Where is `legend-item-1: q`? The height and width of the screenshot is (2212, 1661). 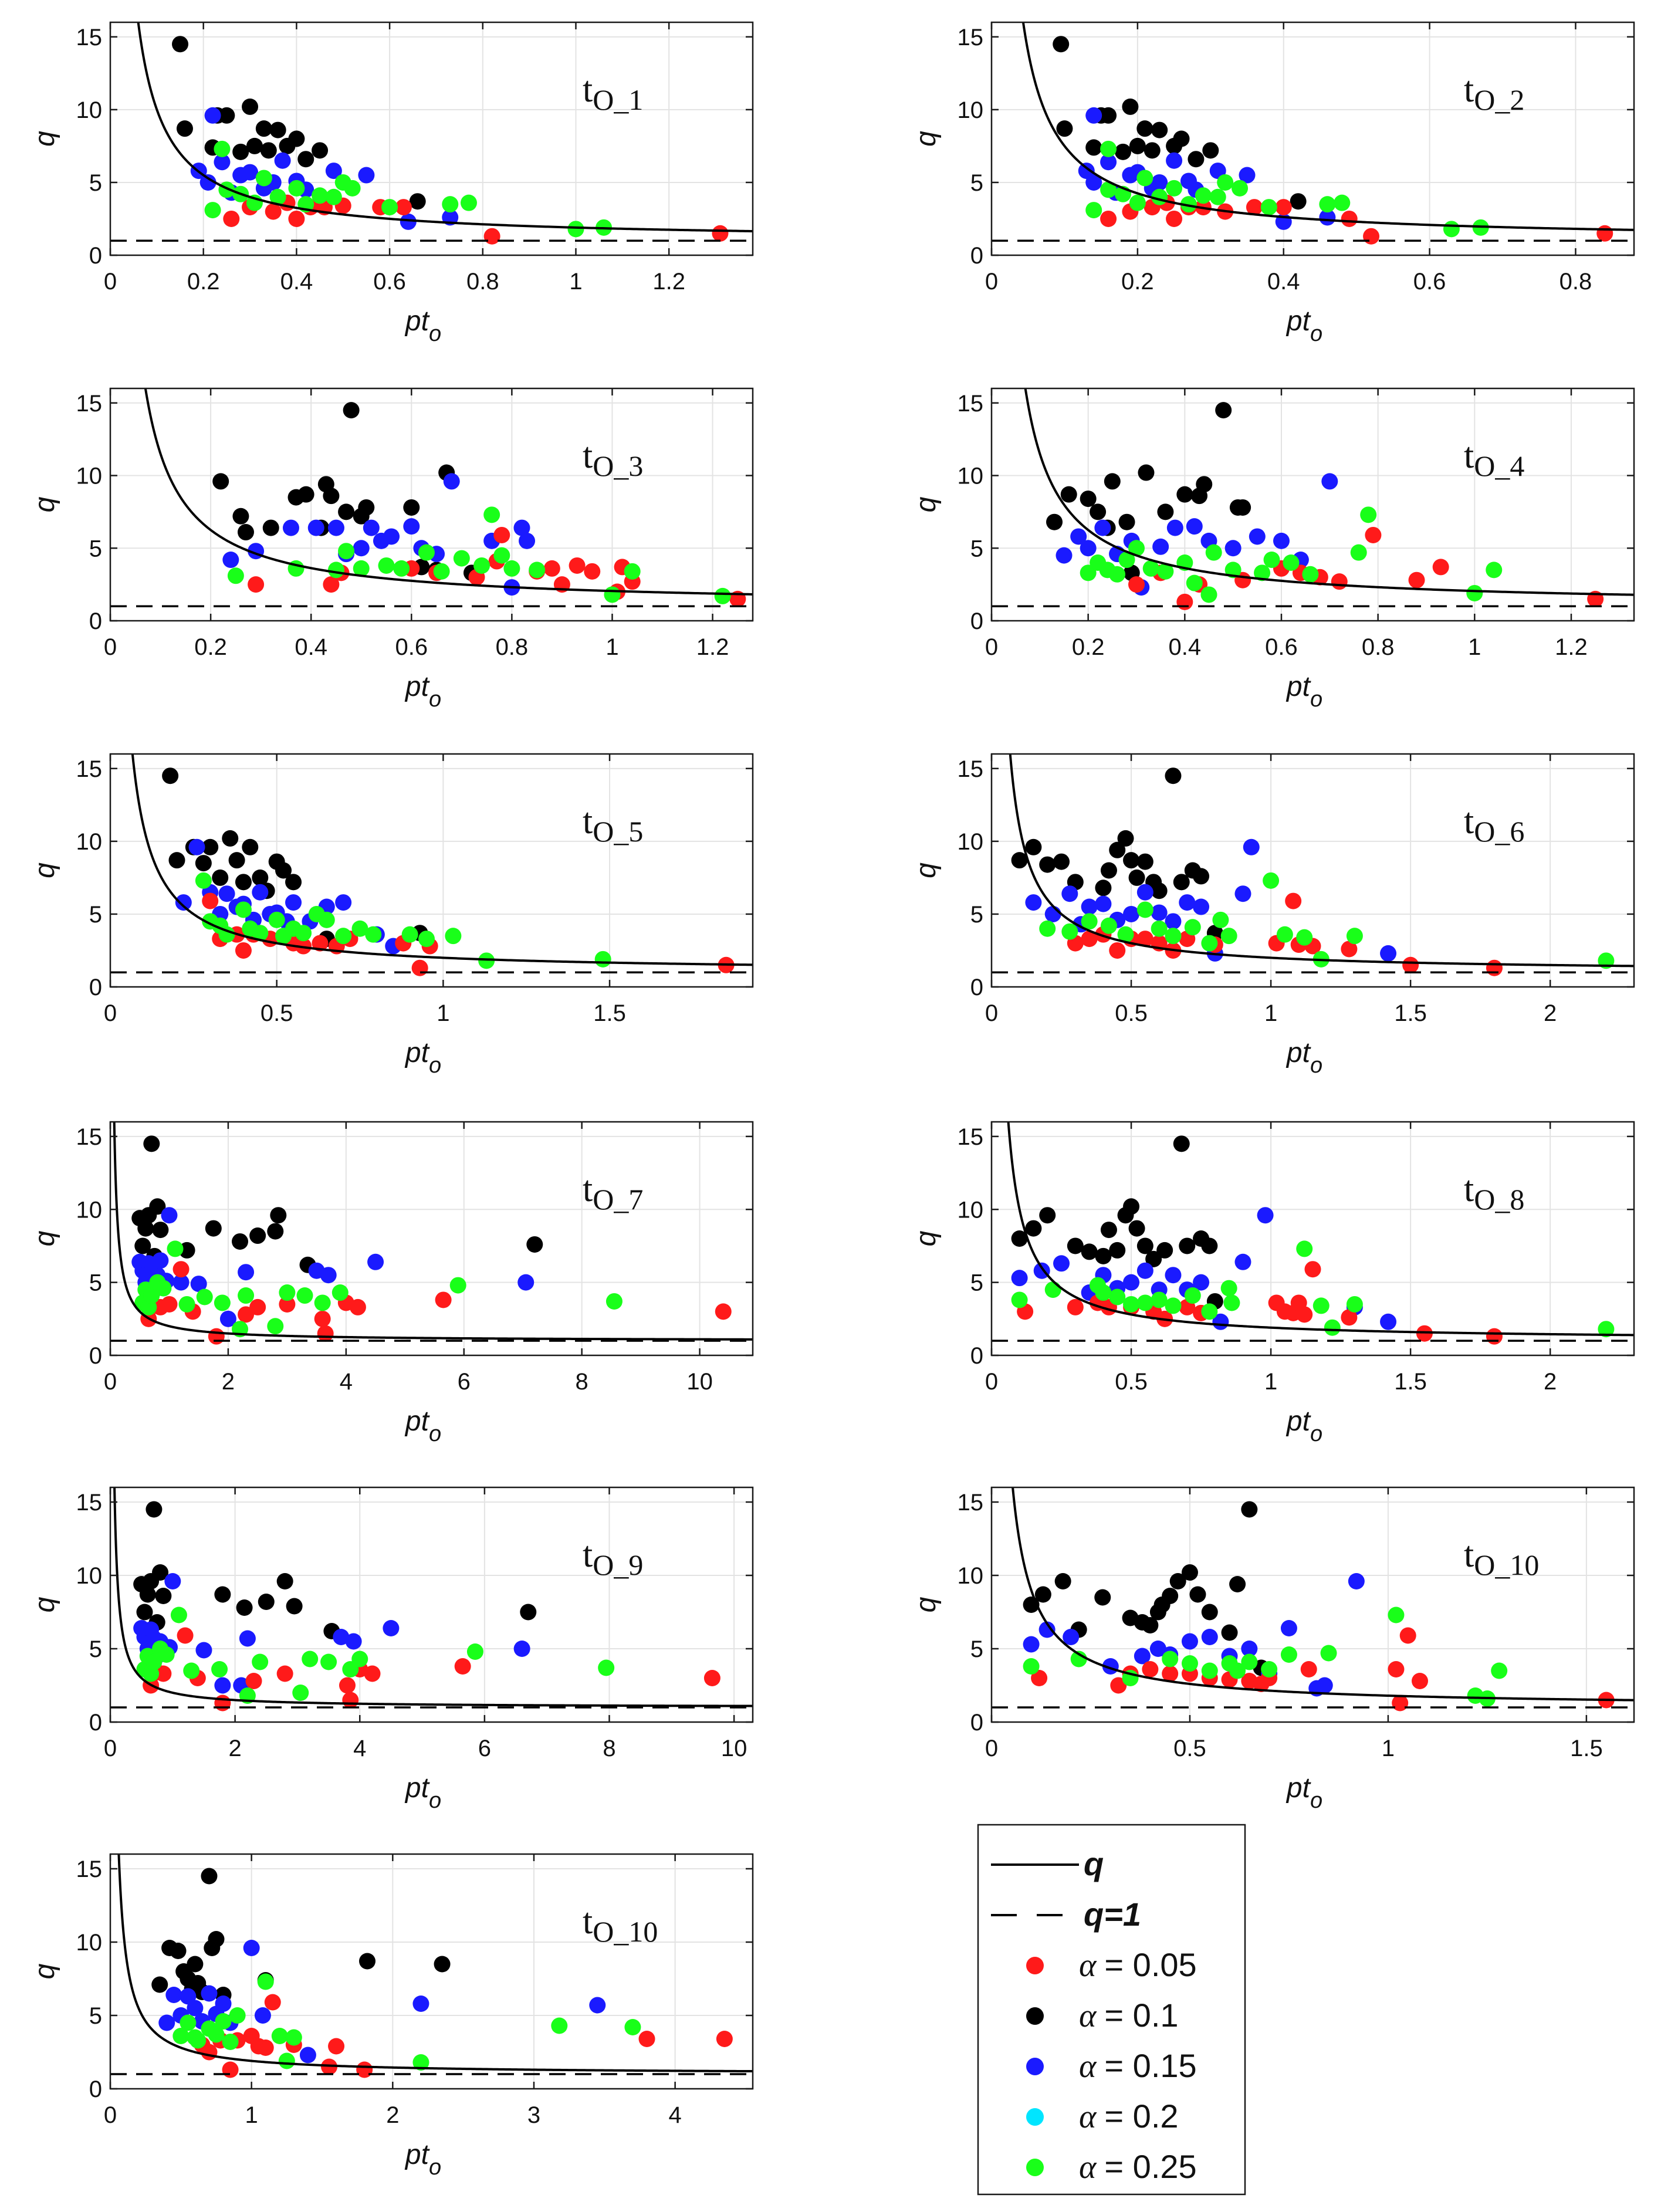
legend-item-1: q is located at coordinates (1047, 1863).